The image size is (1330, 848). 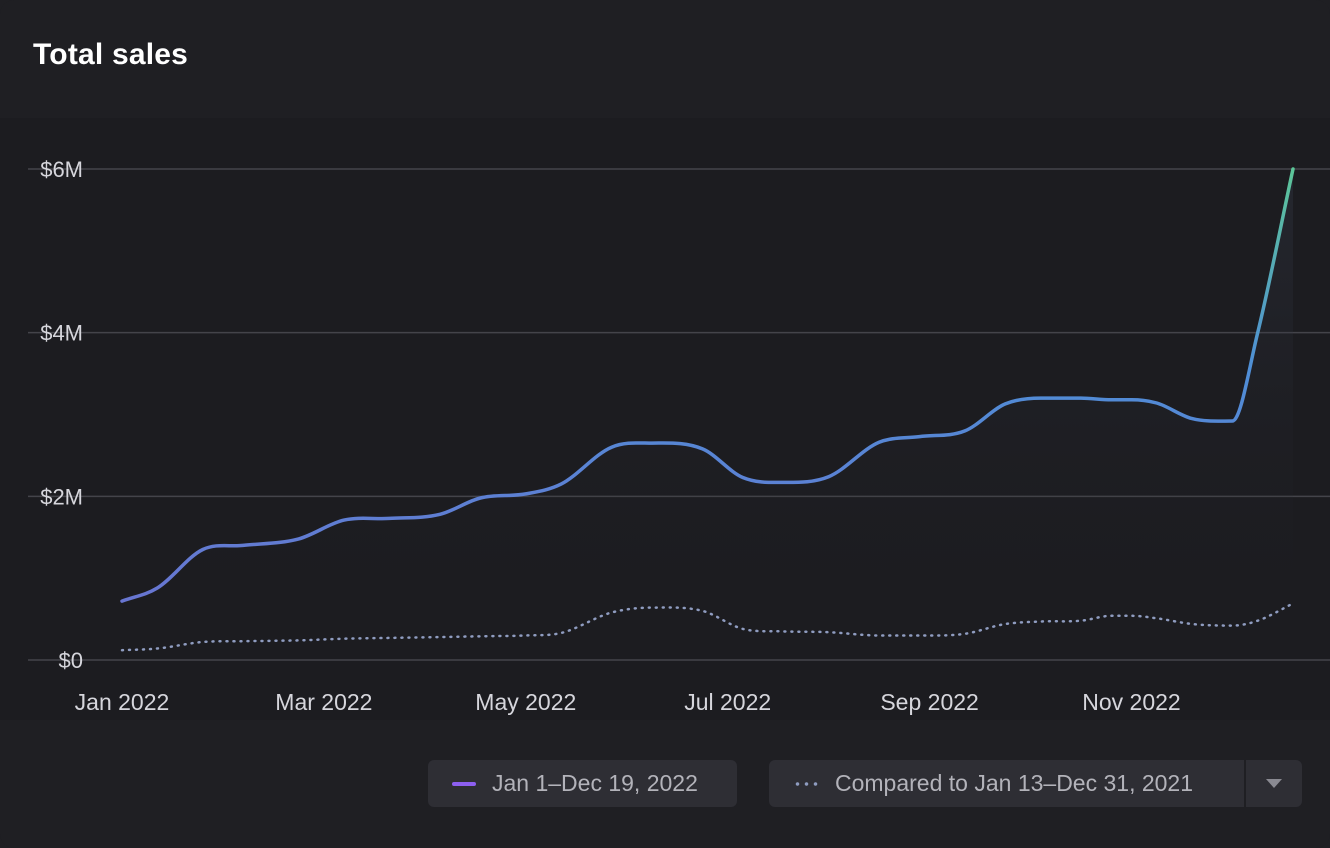 What do you see at coordinates (1014, 783) in the screenshot?
I see `legend-compare-label: Compared to Jan 13–Dec 31, 2021` at bounding box center [1014, 783].